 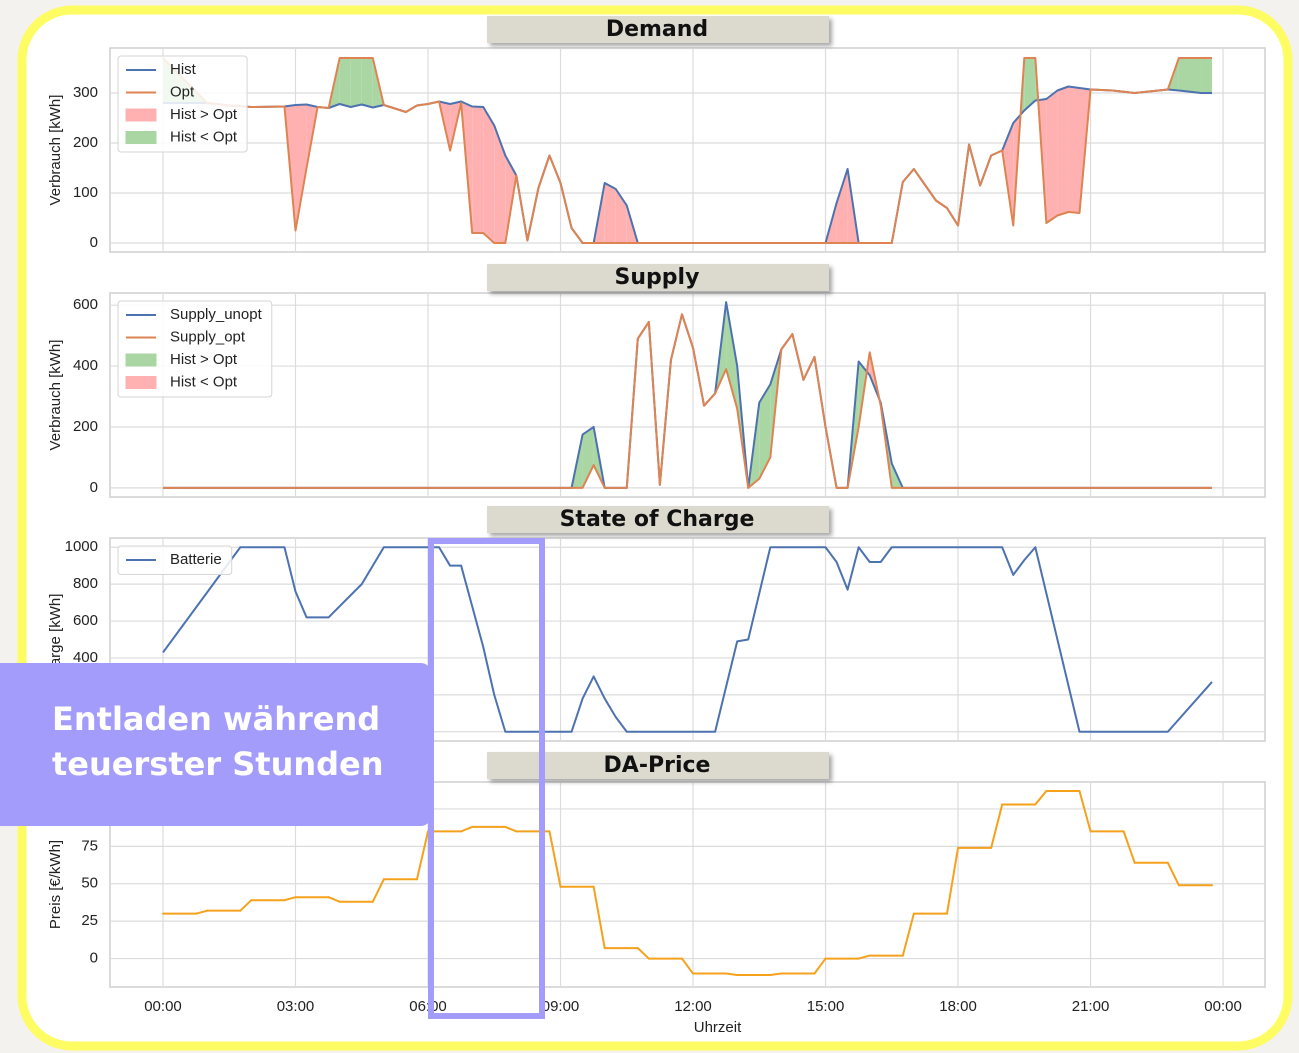 What do you see at coordinates (55, 884) in the screenshot?
I see `y-axis-label: Preis [€/kWh]` at bounding box center [55, 884].